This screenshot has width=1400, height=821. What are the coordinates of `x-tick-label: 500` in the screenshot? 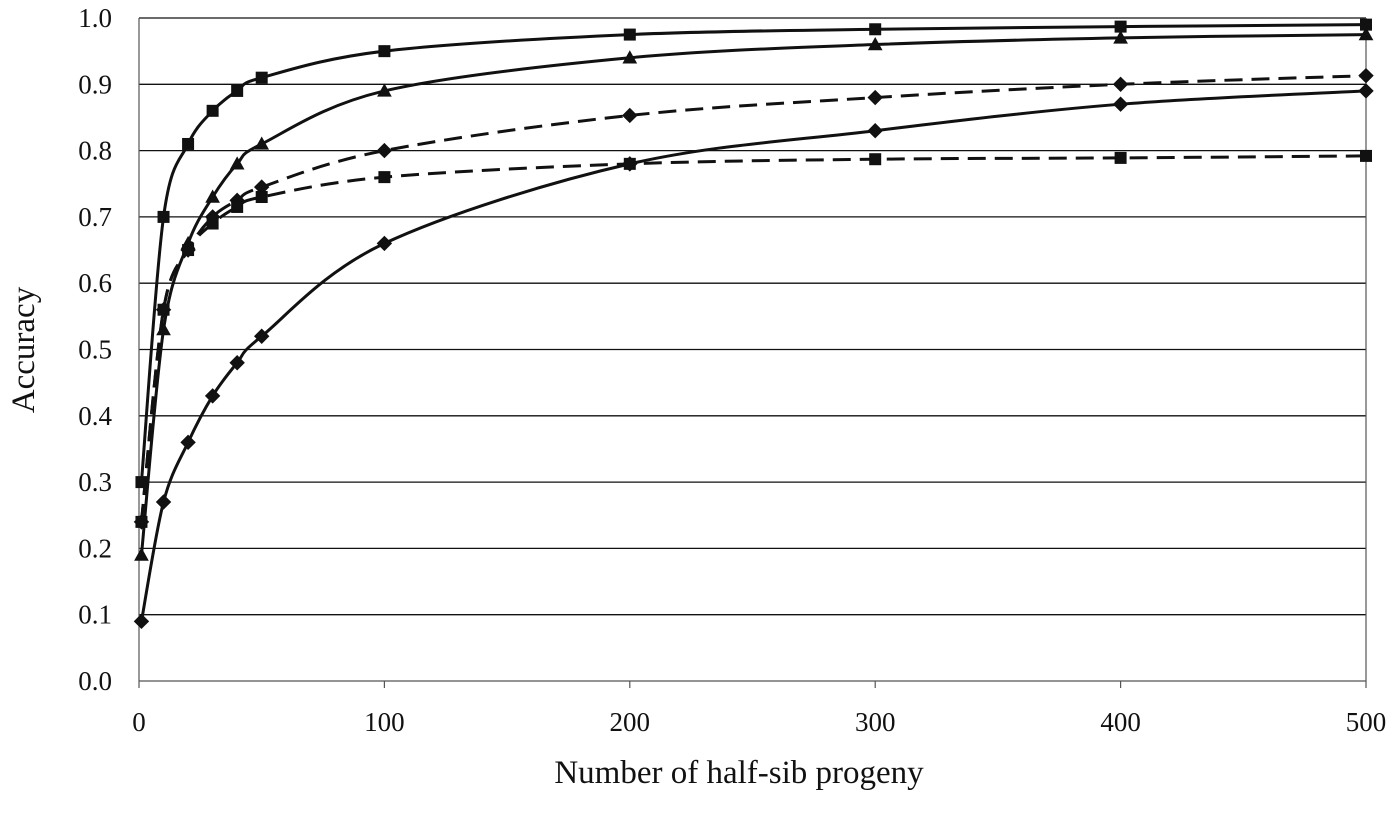 It's located at (1366, 722).